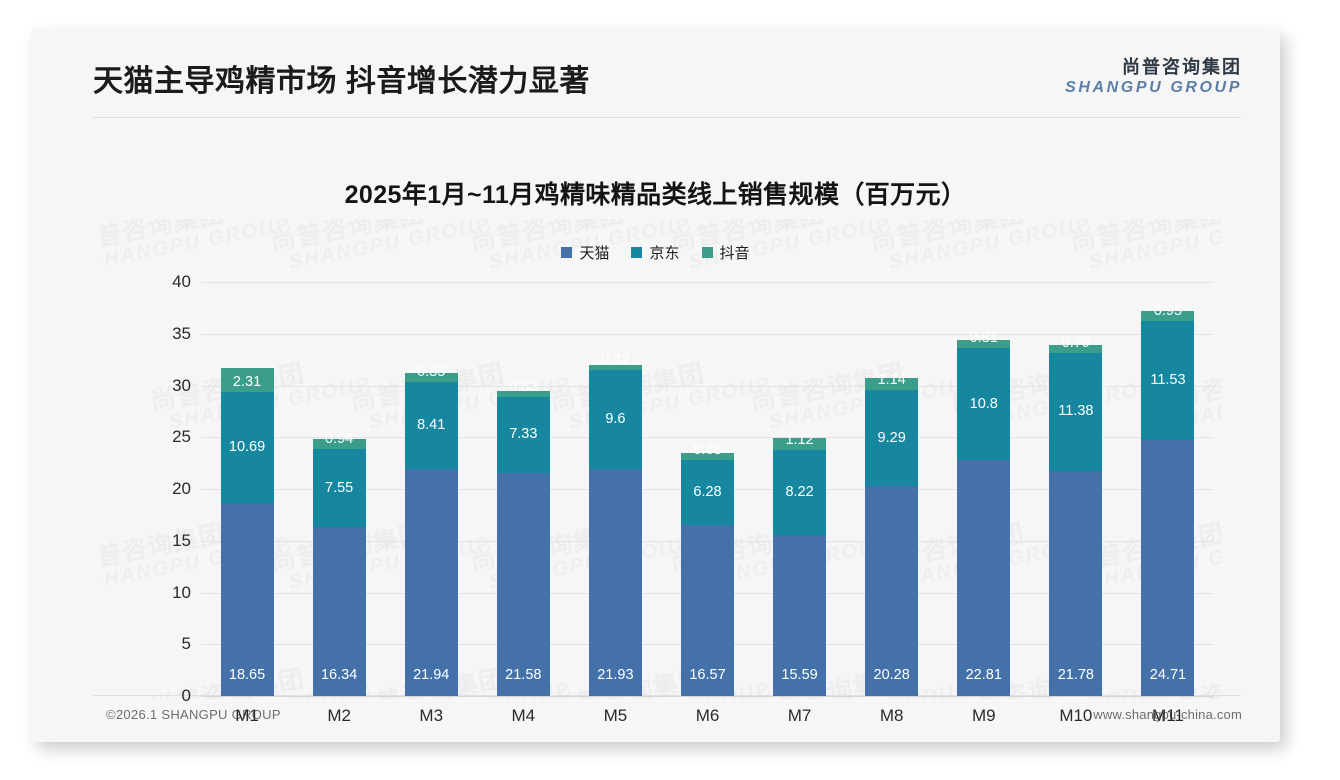 Image resolution: width=1340 pixels, height=780 pixels. Describe the element at coordinates (193, 714) in the screenshot. I see `footer-copyright: ©2026.1 SHANGPU GROUP` at that location.